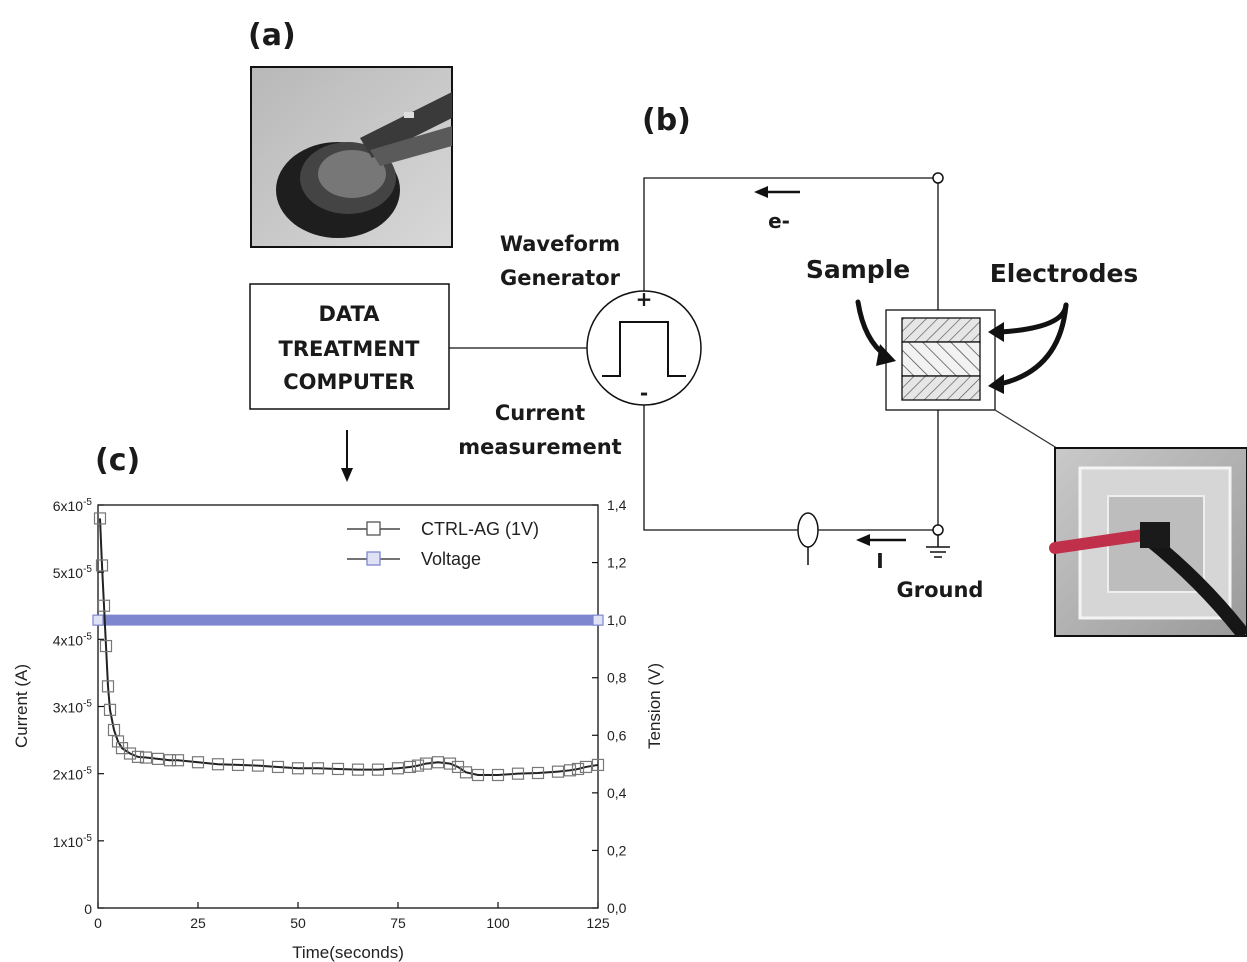 The height and width of the screenshot is (962, 1247). Describe the element at coordinates (198, 923) in the screenshot. I see `x-tick-label: 25` at that location.